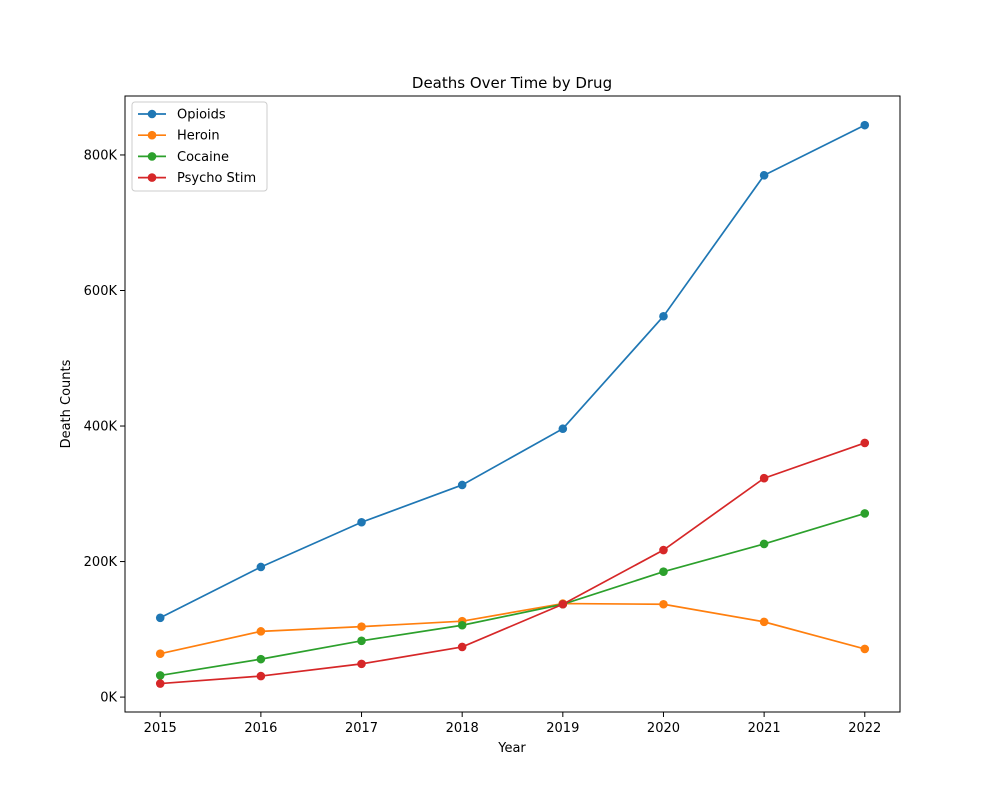 The height and width of the screenshot is (800, 1000). What do you see at coordinates (361, 728) in the screenshot?
I see `x-tick-label: 2017` at bounding box center [361, 728].